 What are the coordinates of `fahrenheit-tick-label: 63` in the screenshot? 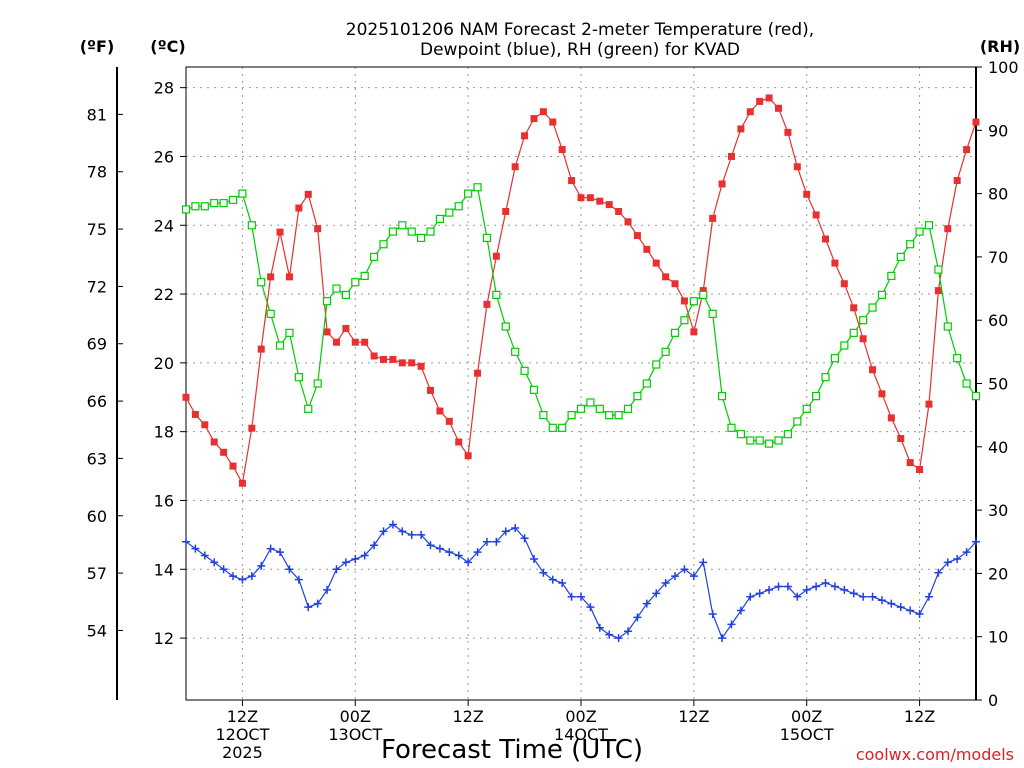 It's located at (97, 458).